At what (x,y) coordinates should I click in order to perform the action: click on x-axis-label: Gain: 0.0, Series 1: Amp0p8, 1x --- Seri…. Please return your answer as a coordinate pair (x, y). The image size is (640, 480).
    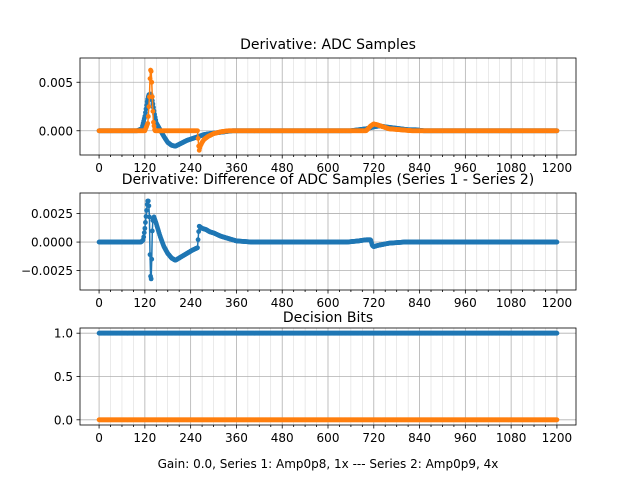
    Looking at the image, I should click on (328, 464).